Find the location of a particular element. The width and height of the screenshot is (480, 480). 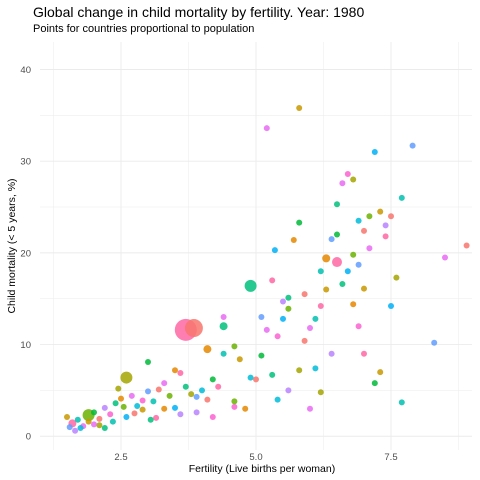

y-tick-label: 10 is located at coordinates (25, 345).